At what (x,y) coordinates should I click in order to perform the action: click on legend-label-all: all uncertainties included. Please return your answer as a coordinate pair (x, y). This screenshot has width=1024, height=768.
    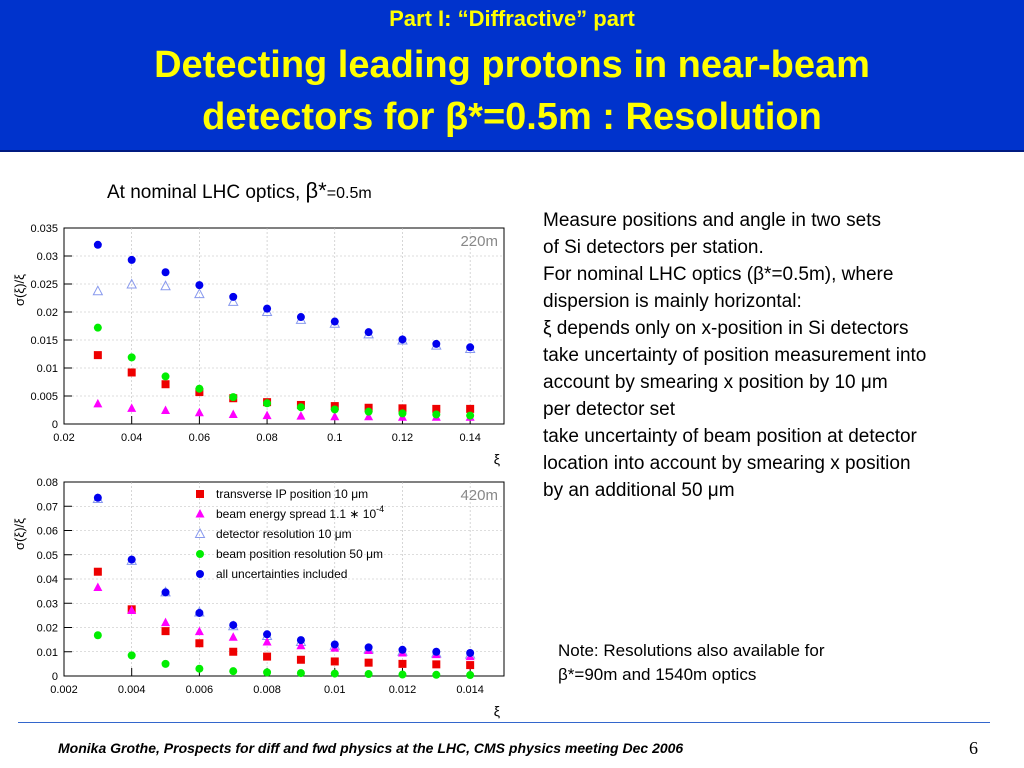
    Looking at the image, I should click on (281, 574).